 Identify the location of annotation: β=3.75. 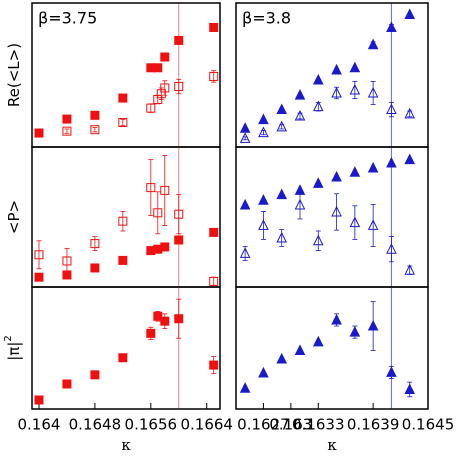
(67, 18).